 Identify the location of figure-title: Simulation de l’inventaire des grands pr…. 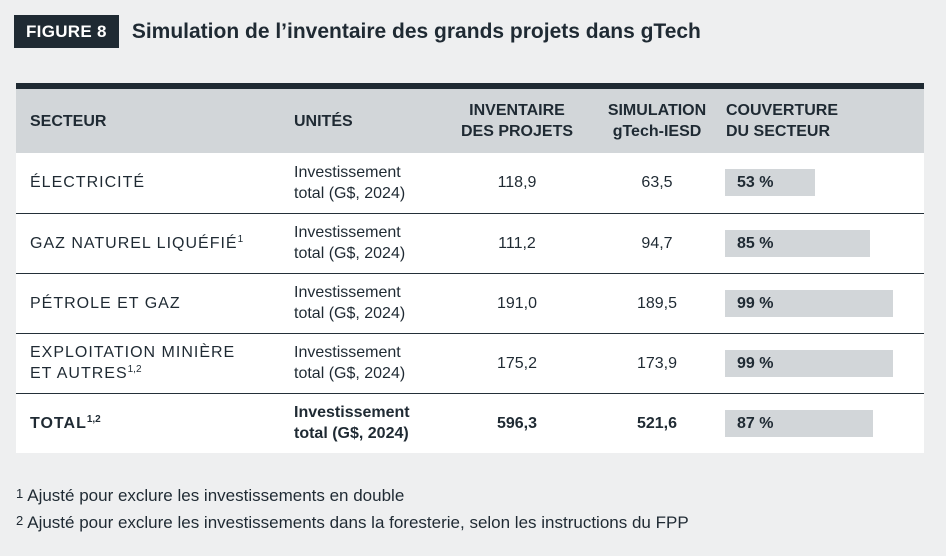
(416, 31).